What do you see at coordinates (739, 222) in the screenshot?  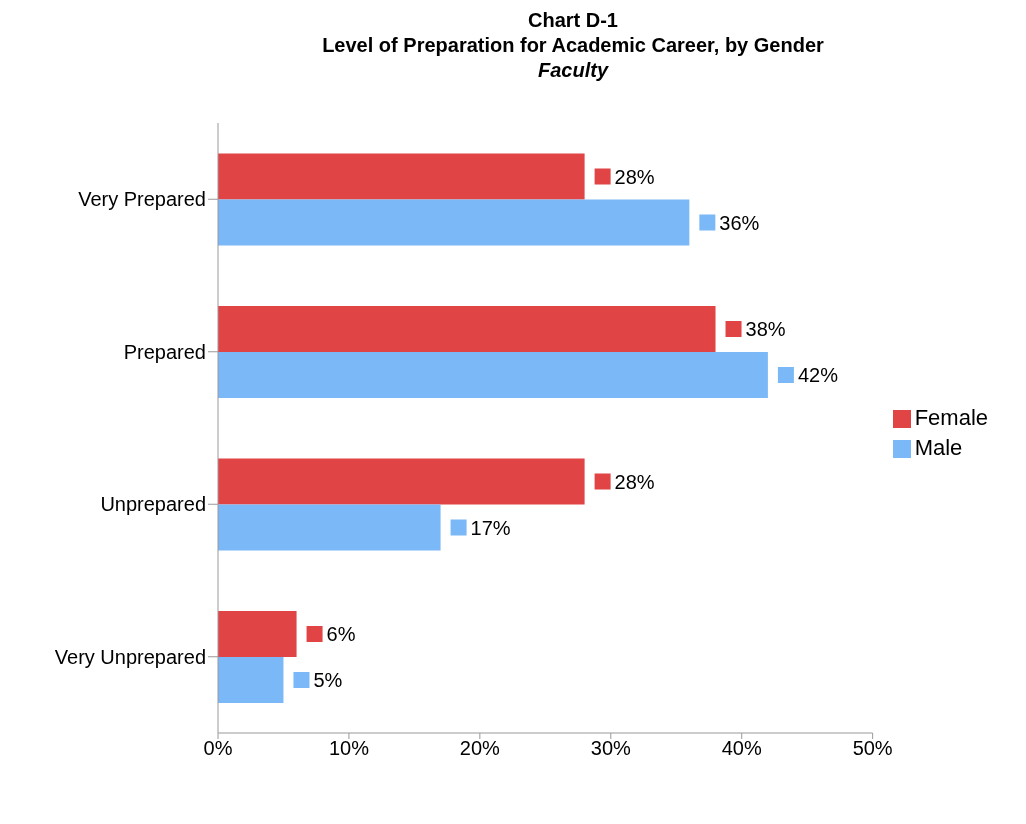 I see `data-label: 36%` at bounding box center [739, 222].